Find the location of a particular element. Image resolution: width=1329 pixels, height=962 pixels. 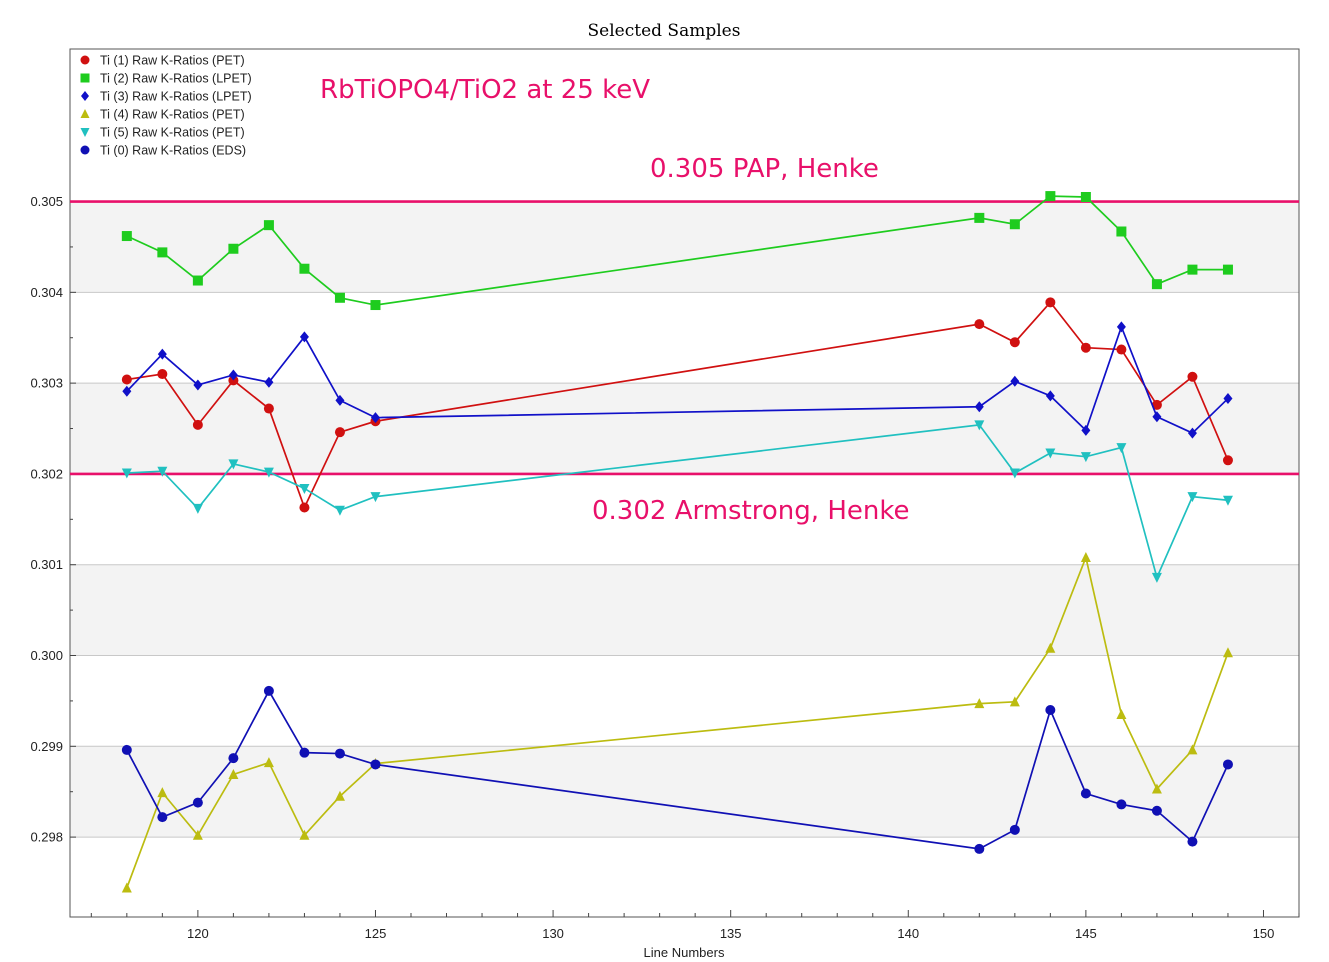

legend-entry: Ti (5) Raw K-Ratios (PET) is located at coordinates (172, 133).